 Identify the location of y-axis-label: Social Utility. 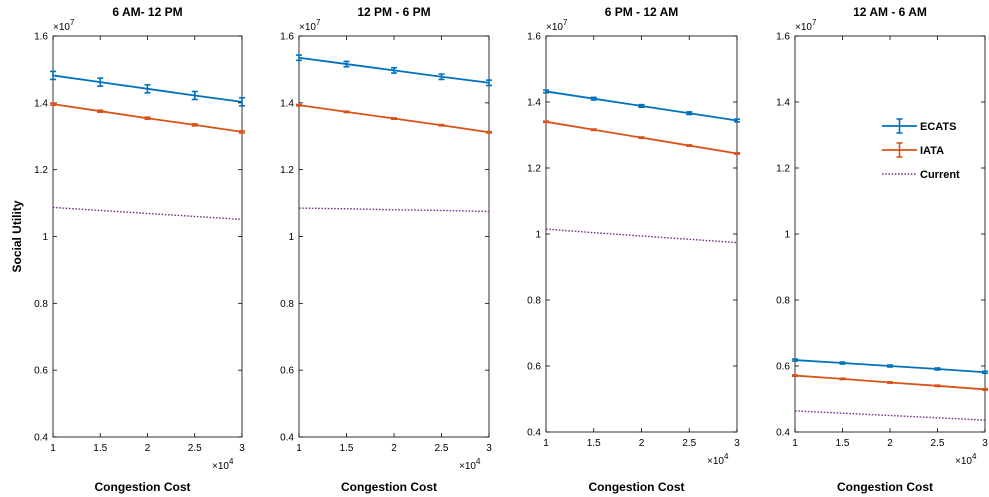
(17, 236).